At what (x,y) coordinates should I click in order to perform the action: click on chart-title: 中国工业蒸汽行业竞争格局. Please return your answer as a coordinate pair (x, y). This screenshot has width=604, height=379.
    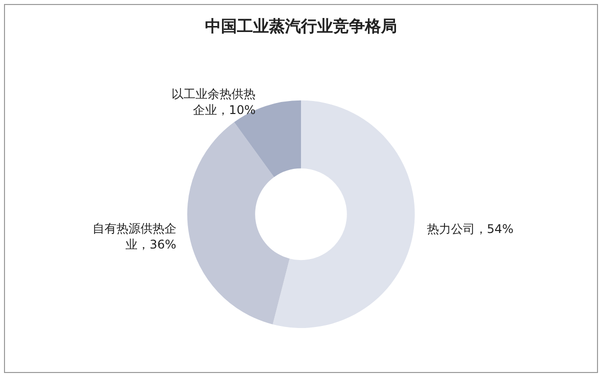
    Looking at the image, I should click on (301, 26).